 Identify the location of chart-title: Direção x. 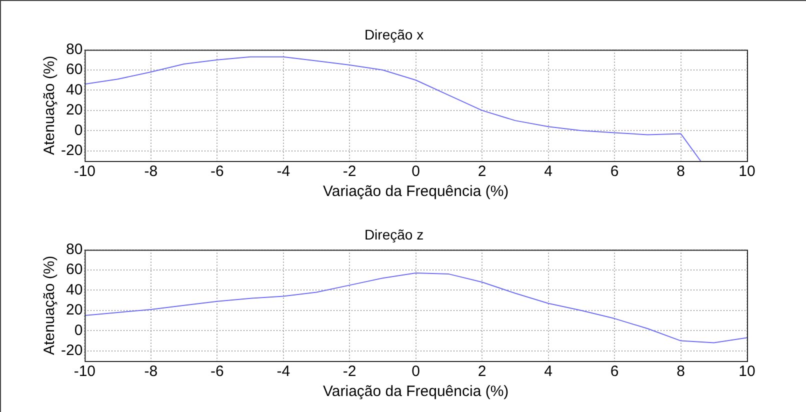
(394, 34).